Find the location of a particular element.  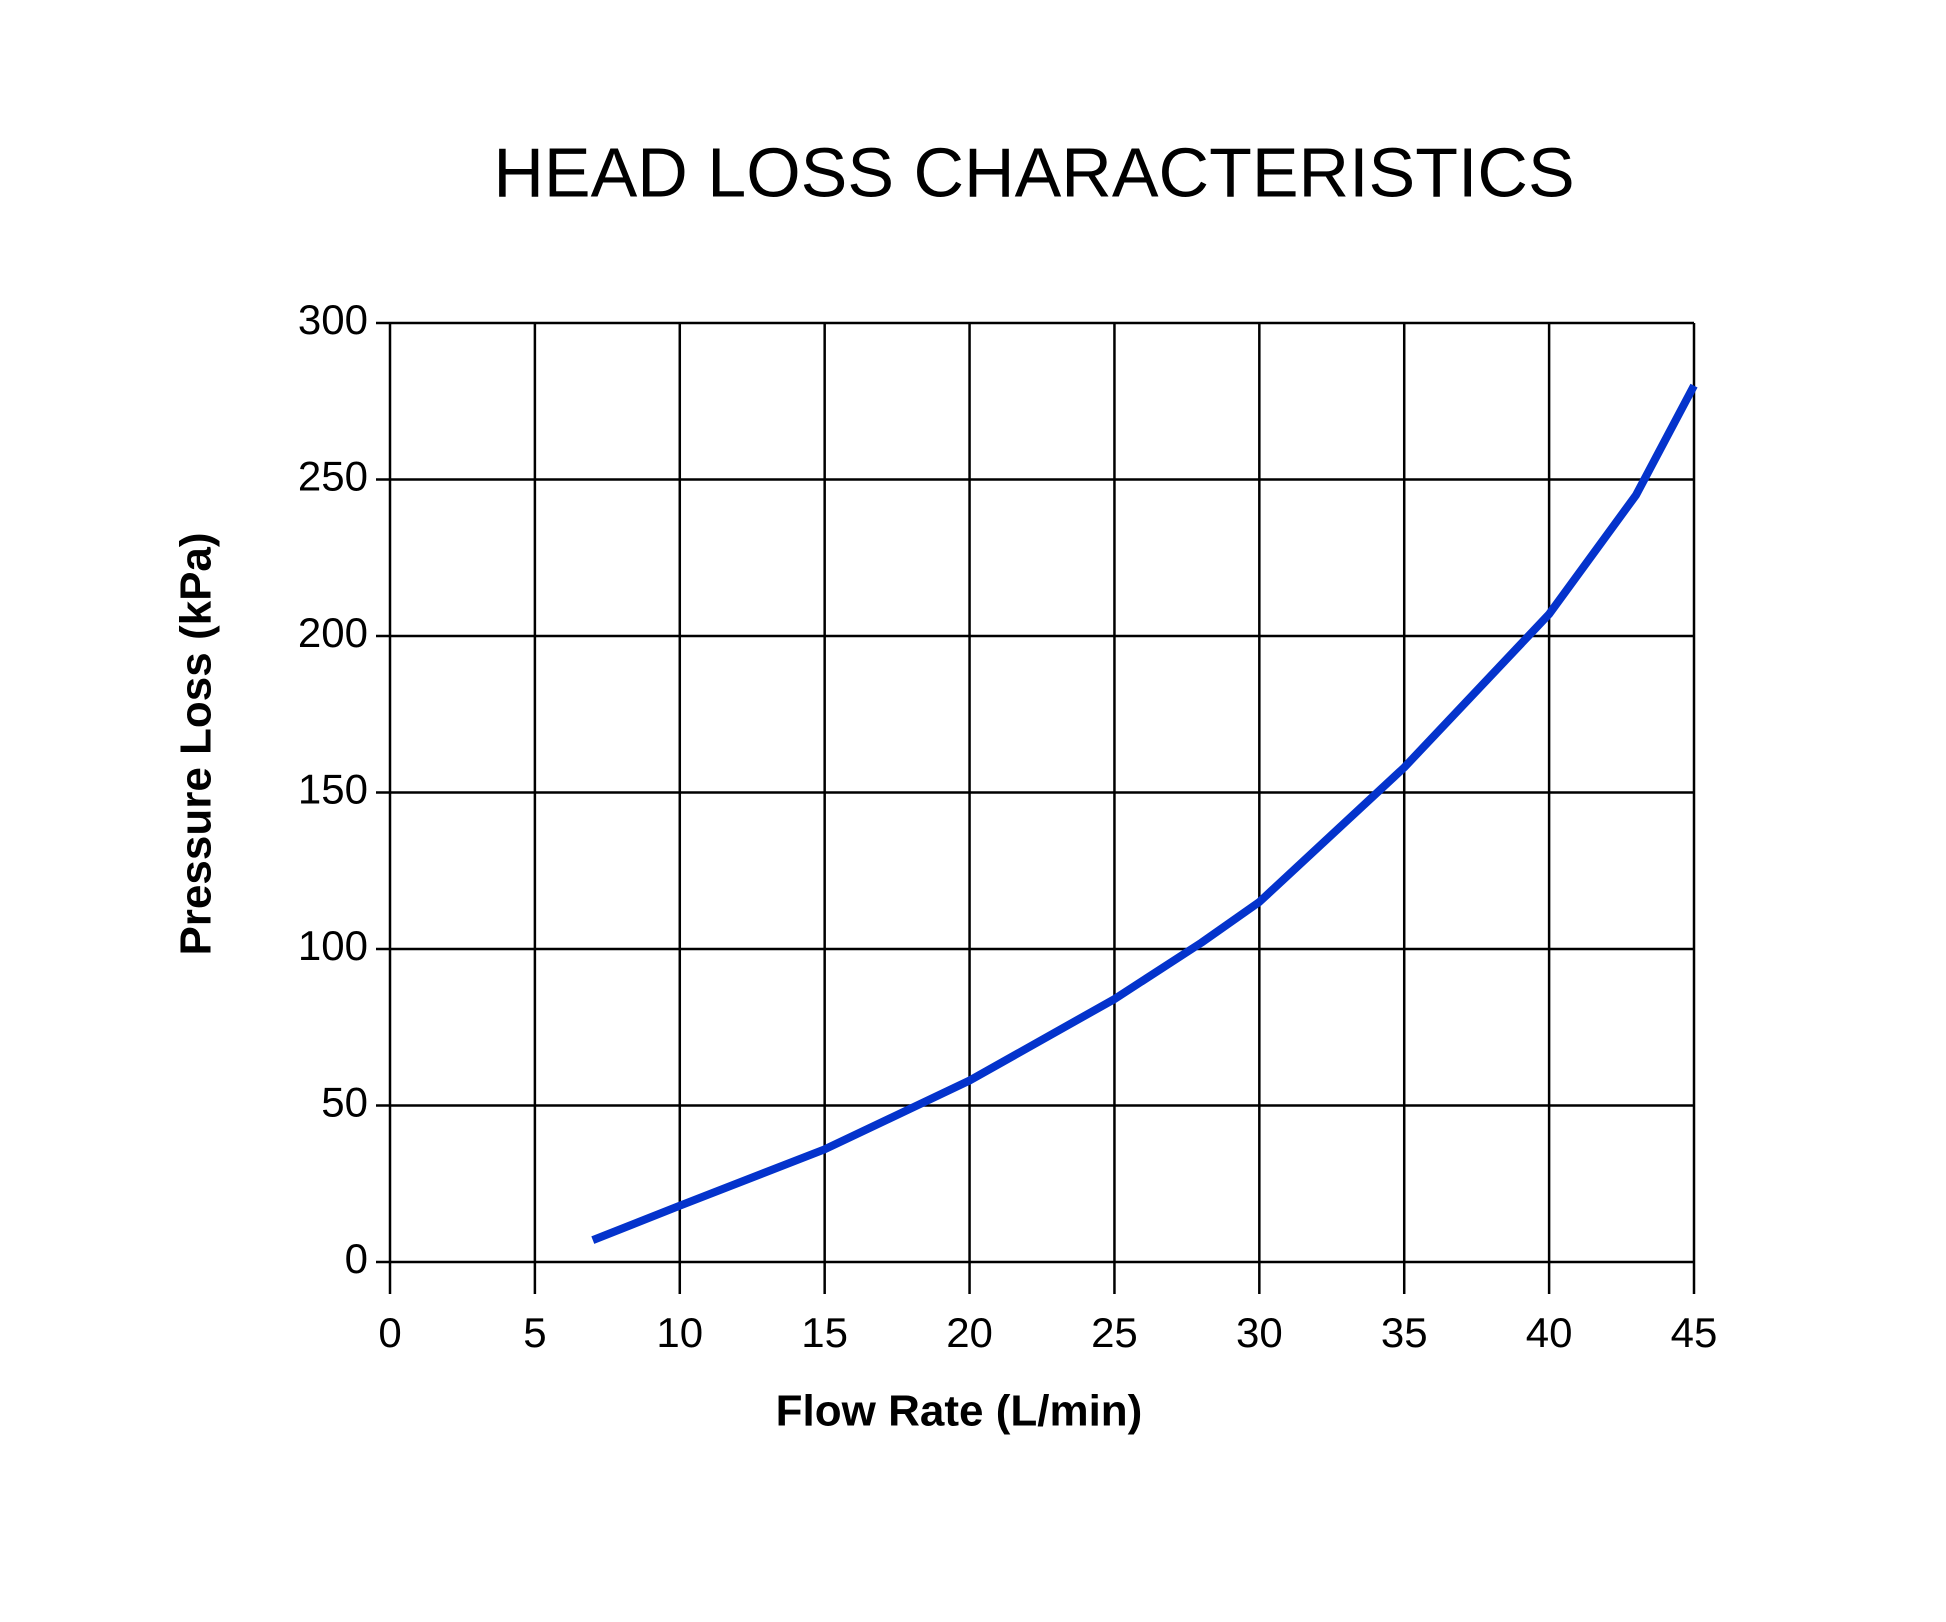

y-tick-label: 200 is located at coordinates (333, 632).